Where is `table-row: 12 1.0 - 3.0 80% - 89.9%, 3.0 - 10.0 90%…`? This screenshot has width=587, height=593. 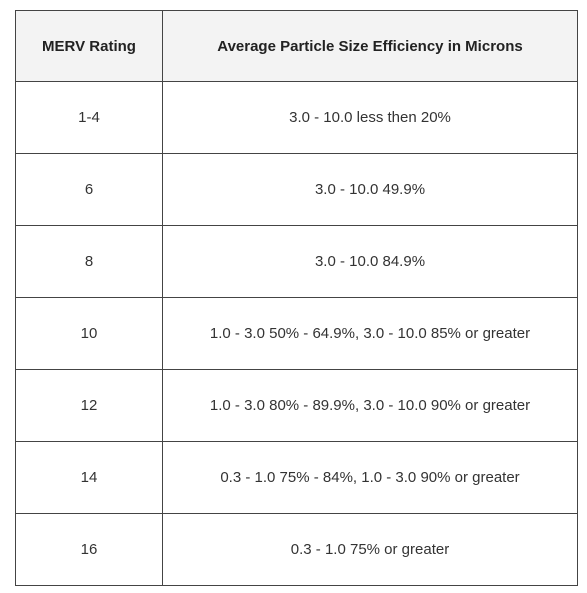
table-row: 12 1.0 - 3.0 80% - 89.9%, 3.0 - 10.0 90%… is located at coordinates (296, 405).